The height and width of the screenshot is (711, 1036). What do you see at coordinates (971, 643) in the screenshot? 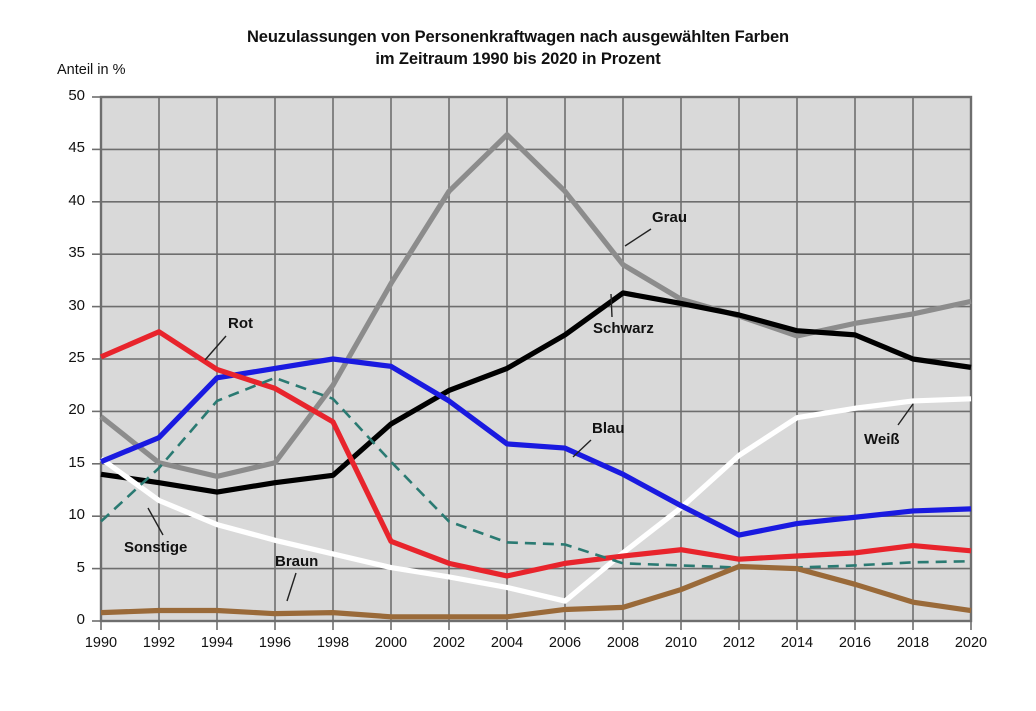
I see `x-axis-tick-label: 2020` at bounding box center [971, 643].